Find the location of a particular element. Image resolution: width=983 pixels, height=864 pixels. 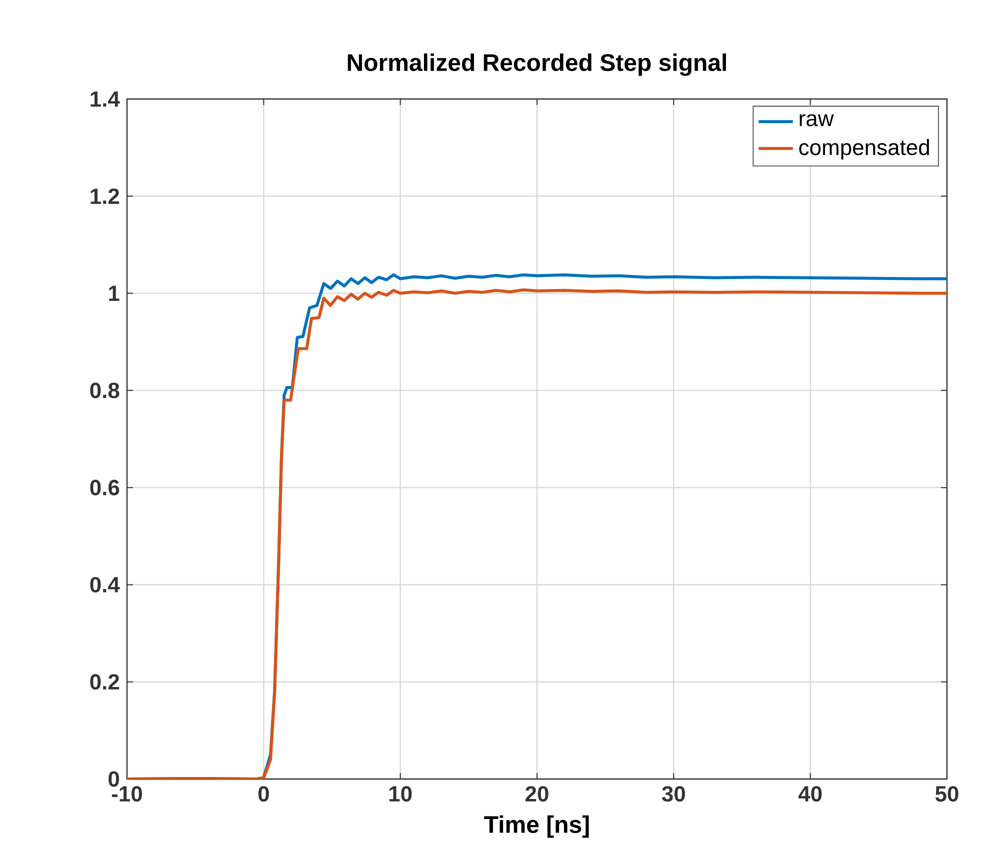

y-tick-label: 1.4 is located at coordinates (105, 99).